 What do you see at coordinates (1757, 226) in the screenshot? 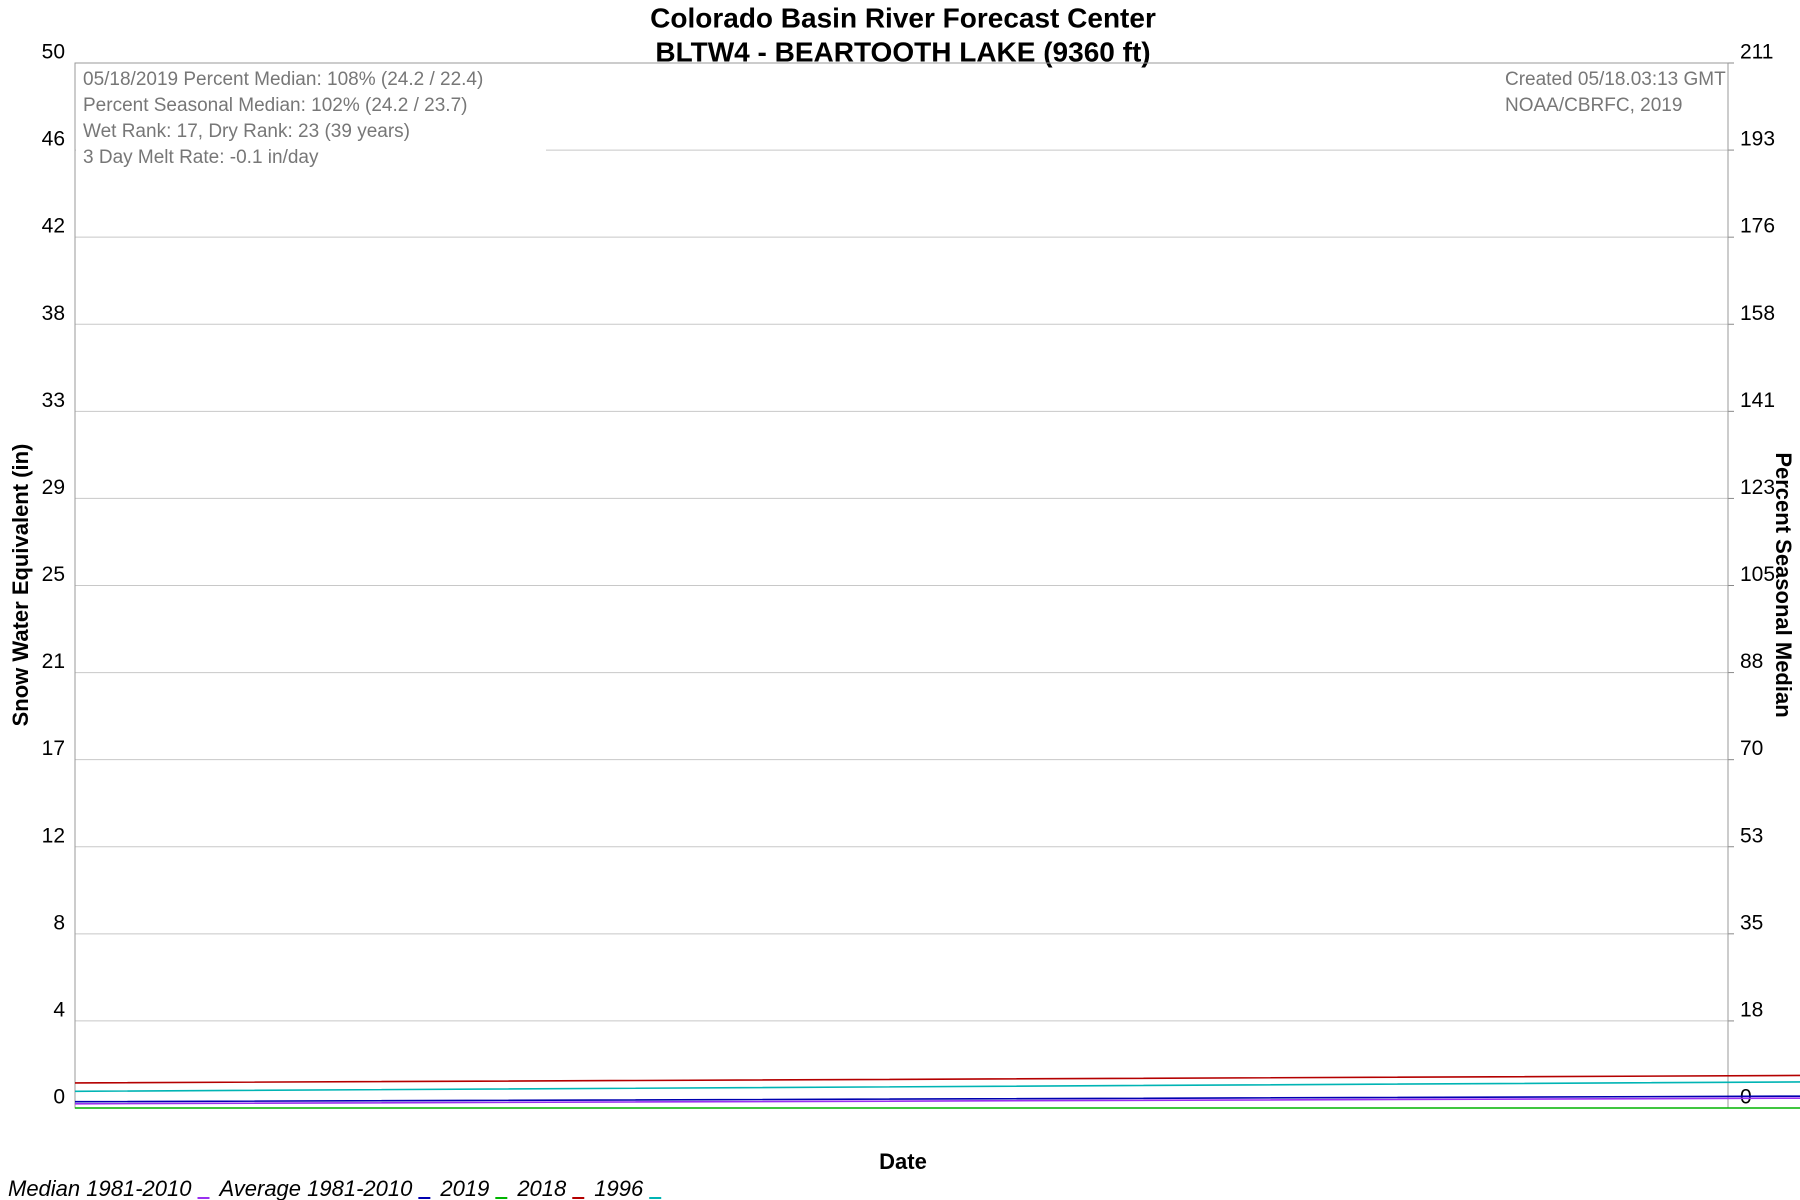
I see `y2-tick-label: 176` at bounding box center [1757, 226].